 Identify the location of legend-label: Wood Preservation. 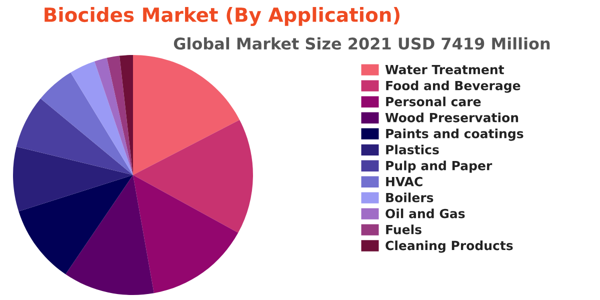
(451, 117).